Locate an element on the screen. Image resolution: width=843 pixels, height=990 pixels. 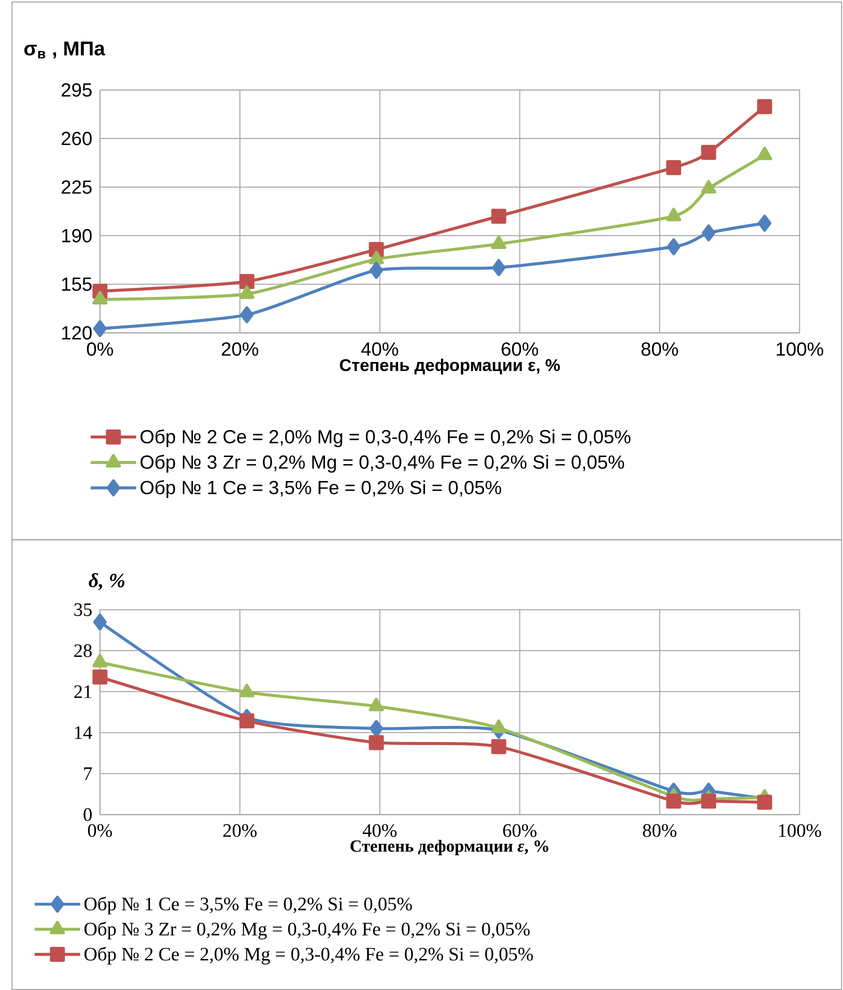
y-tick-label: 28 is located at coordinates (83, 651).